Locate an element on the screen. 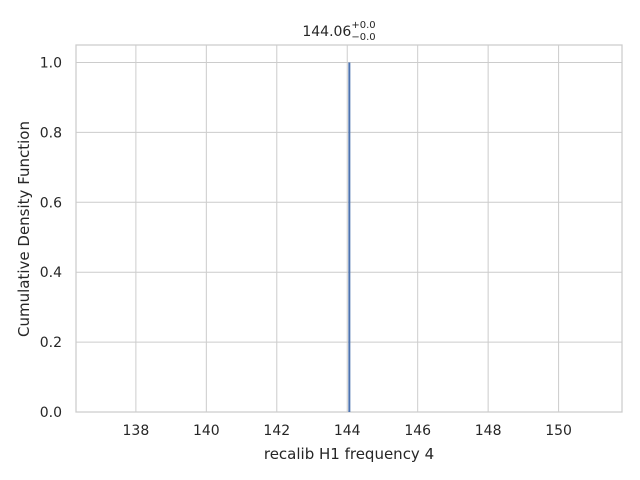 The image size is (640, 480). x-tick-label: 138 is located at coordinates (136, 431).